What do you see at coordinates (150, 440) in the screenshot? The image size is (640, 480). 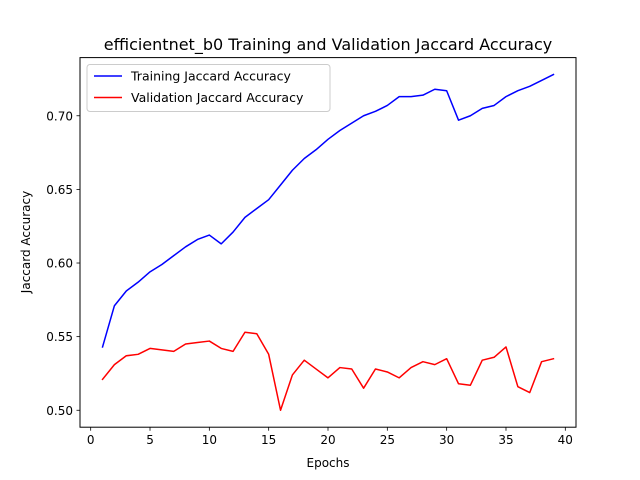 I see `x-tick-label: 5` at bounding box center [150, 440].